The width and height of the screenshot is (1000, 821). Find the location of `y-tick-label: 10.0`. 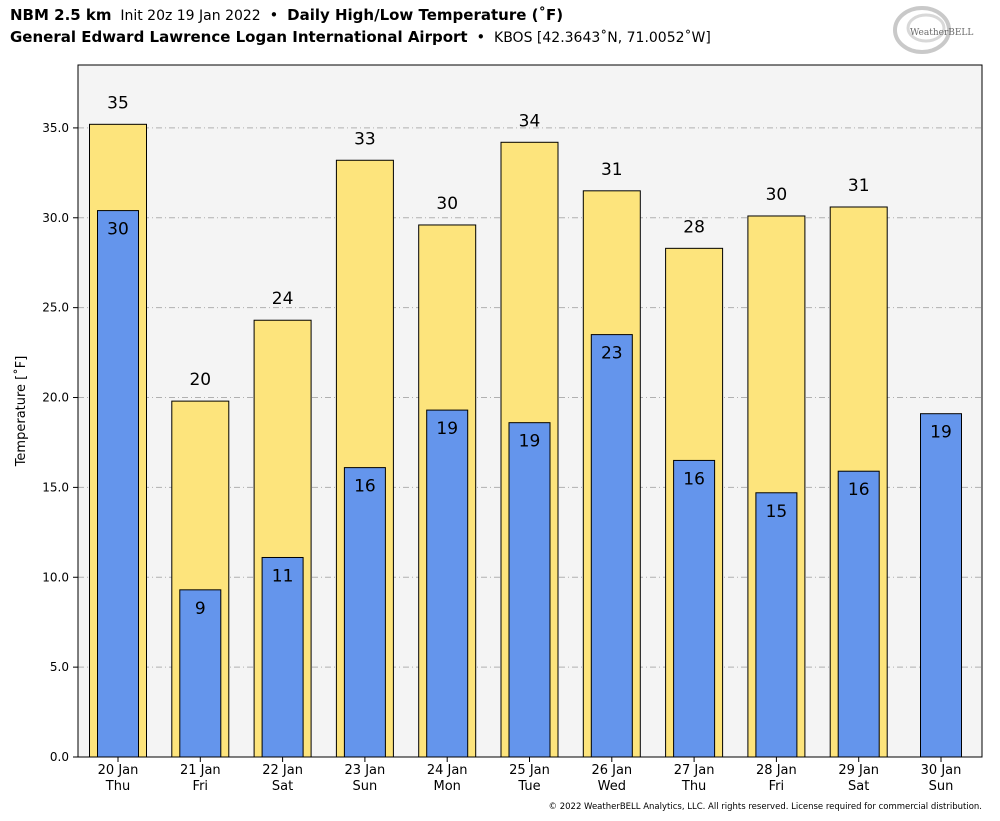

y-tick-label: 10.0 is located at coordinates (55, 577).